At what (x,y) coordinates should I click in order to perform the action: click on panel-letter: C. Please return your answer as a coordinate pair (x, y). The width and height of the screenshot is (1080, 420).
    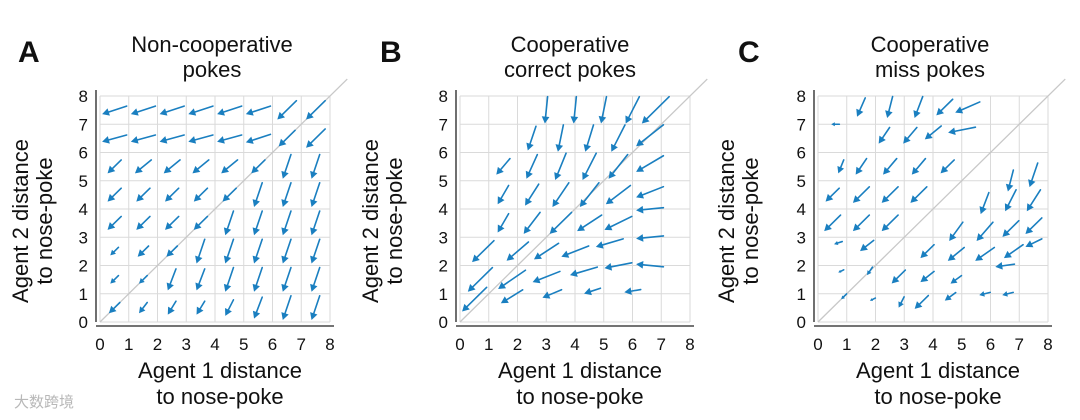
    Looking at the image, I should click on (749, 52).